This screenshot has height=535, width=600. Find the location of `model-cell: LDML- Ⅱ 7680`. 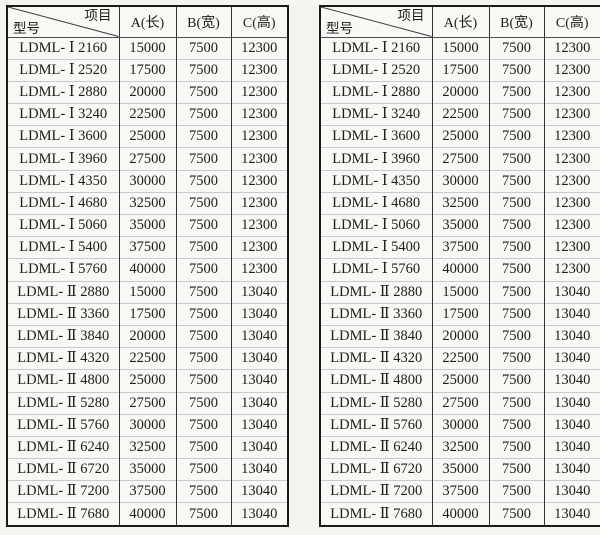

model-cell: LDML- Ⅱ 7680 is located at coordinates (63, 514).